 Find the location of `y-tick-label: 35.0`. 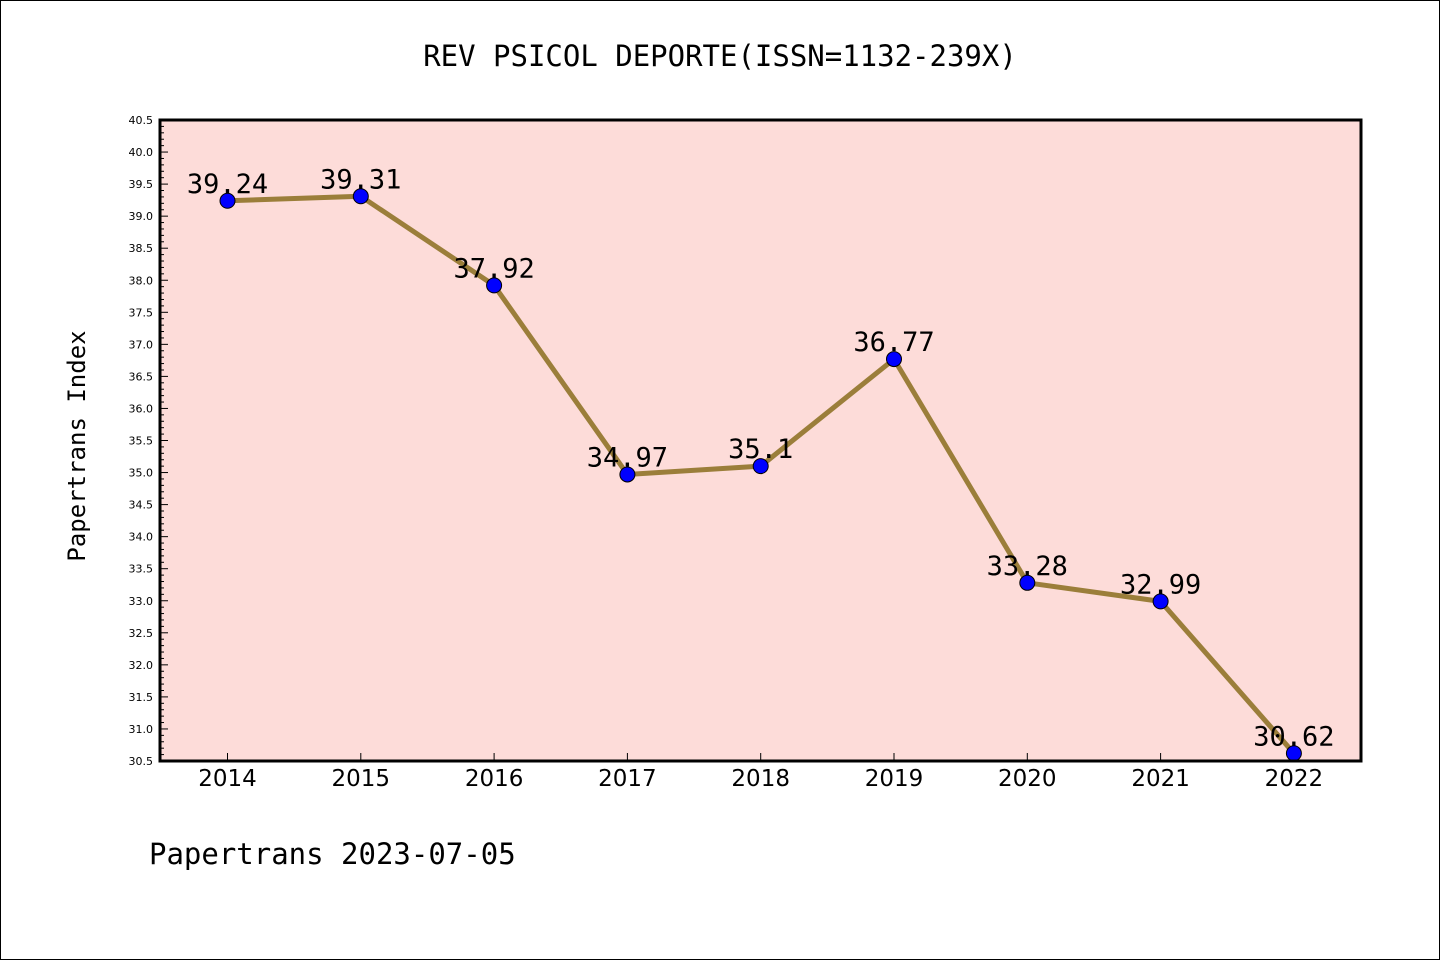

y-tick-label: 35.0 is located at coordinates (141, 473).